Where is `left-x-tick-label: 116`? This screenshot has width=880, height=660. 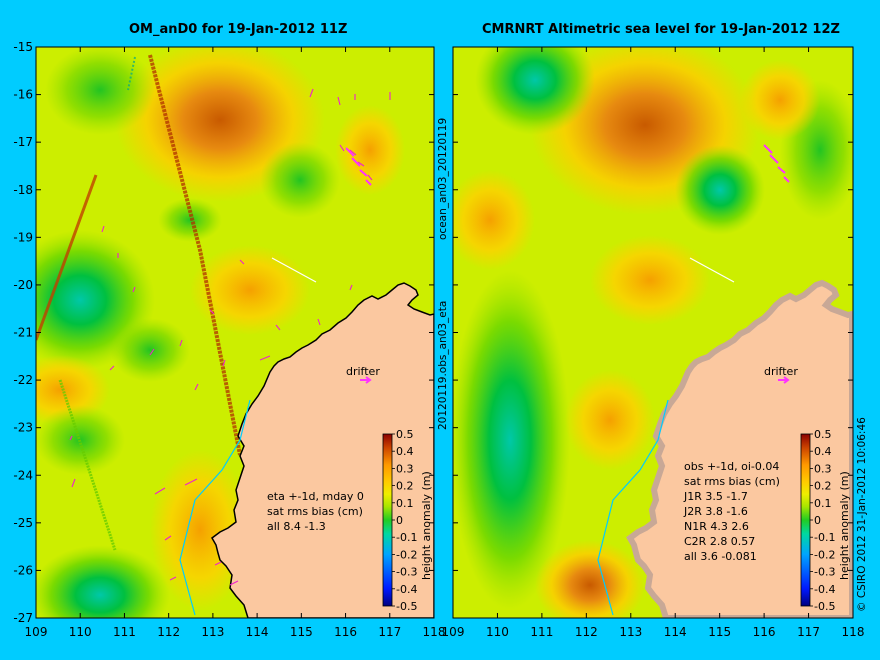 left-x-tick-label: 116 is located at coordinates (345, 632).